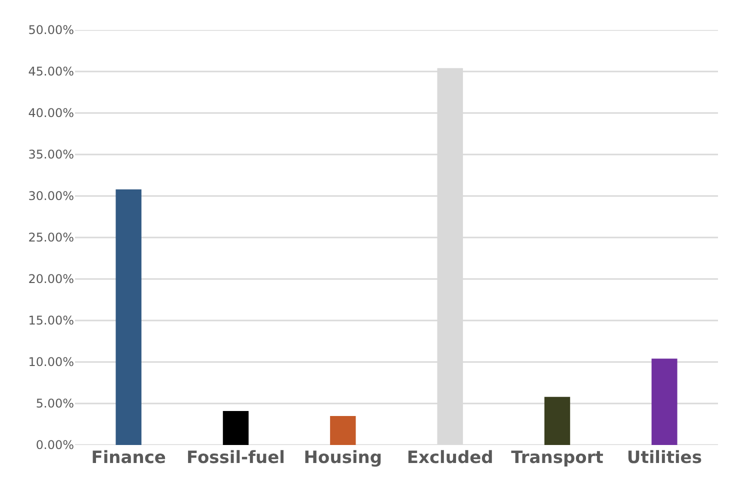  What do you see at coordinates (51, 113) in the screenshot?
I see `y-tick-label: 40.00%` at bounding box center [51, 113].